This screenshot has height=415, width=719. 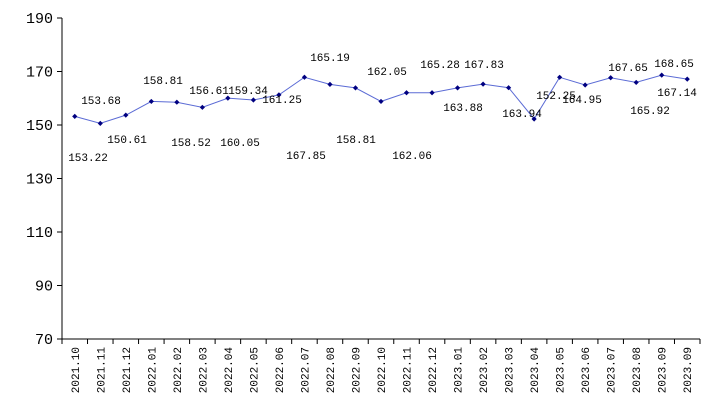 What do you see at coordinates (248, 92) in the screenshot?
I see `data-label: 159.34` at bounding box center [248, 92].